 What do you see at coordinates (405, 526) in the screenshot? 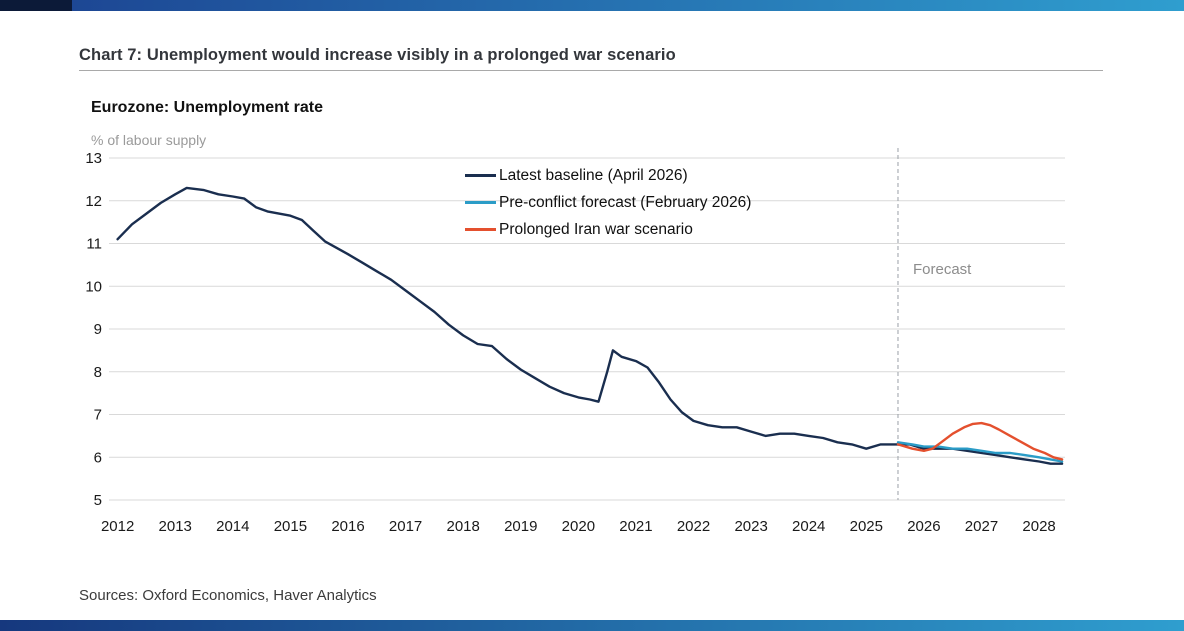
I see `svg-text: 2017` at bounding box center [405, 526].